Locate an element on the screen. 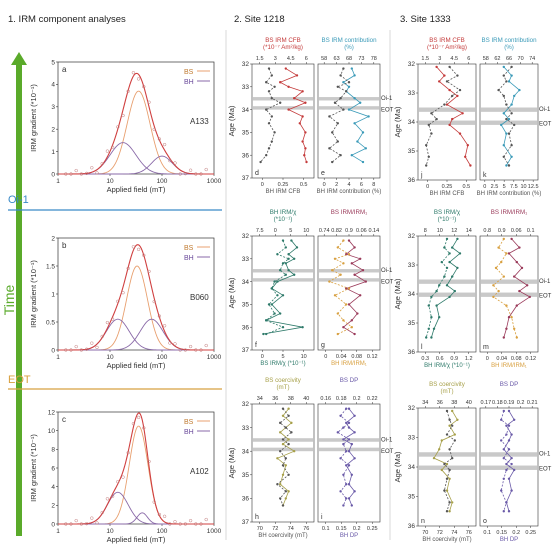 This screenshot has width=553, height=553. top-axis-label: BS coercivity is located at coordinates (447, 384).